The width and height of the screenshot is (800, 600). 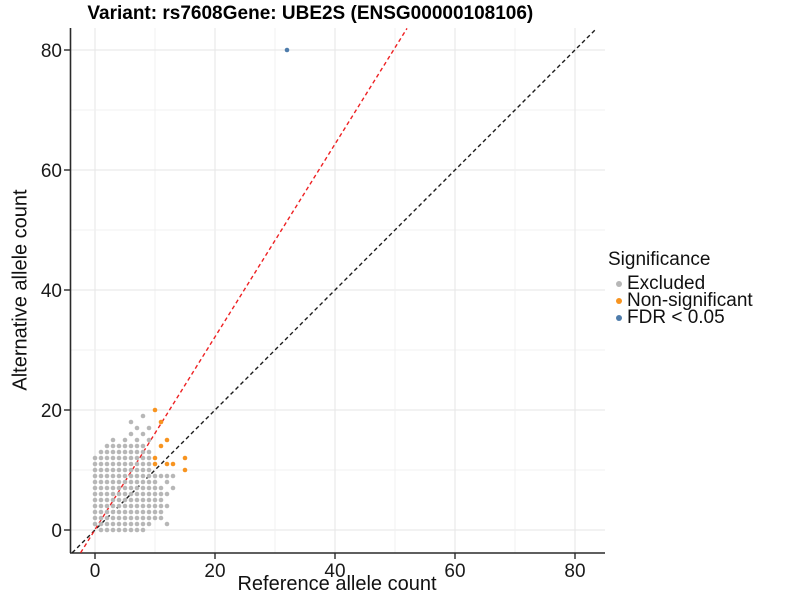 What do you see at coordinates (703, 301) in the screenshot?
I see `legend-entries: Excluded Non-significant FDR < 0.05` at bounding box center [703, 301].